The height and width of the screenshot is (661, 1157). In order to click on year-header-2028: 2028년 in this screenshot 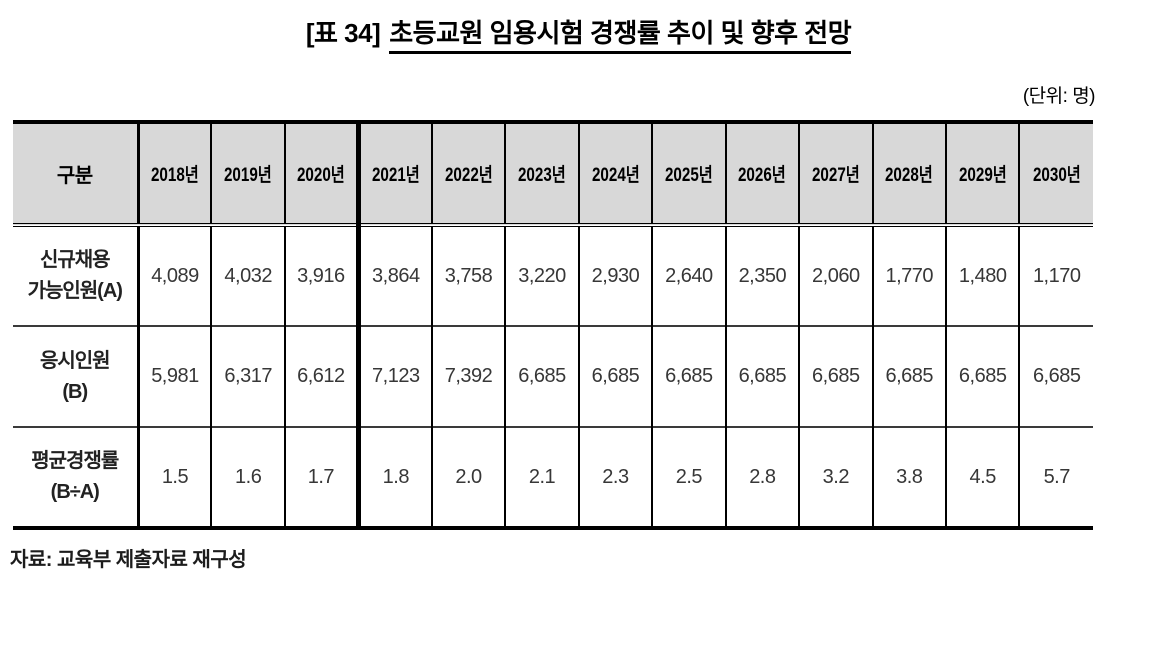, I will do `click(908, 173)`.